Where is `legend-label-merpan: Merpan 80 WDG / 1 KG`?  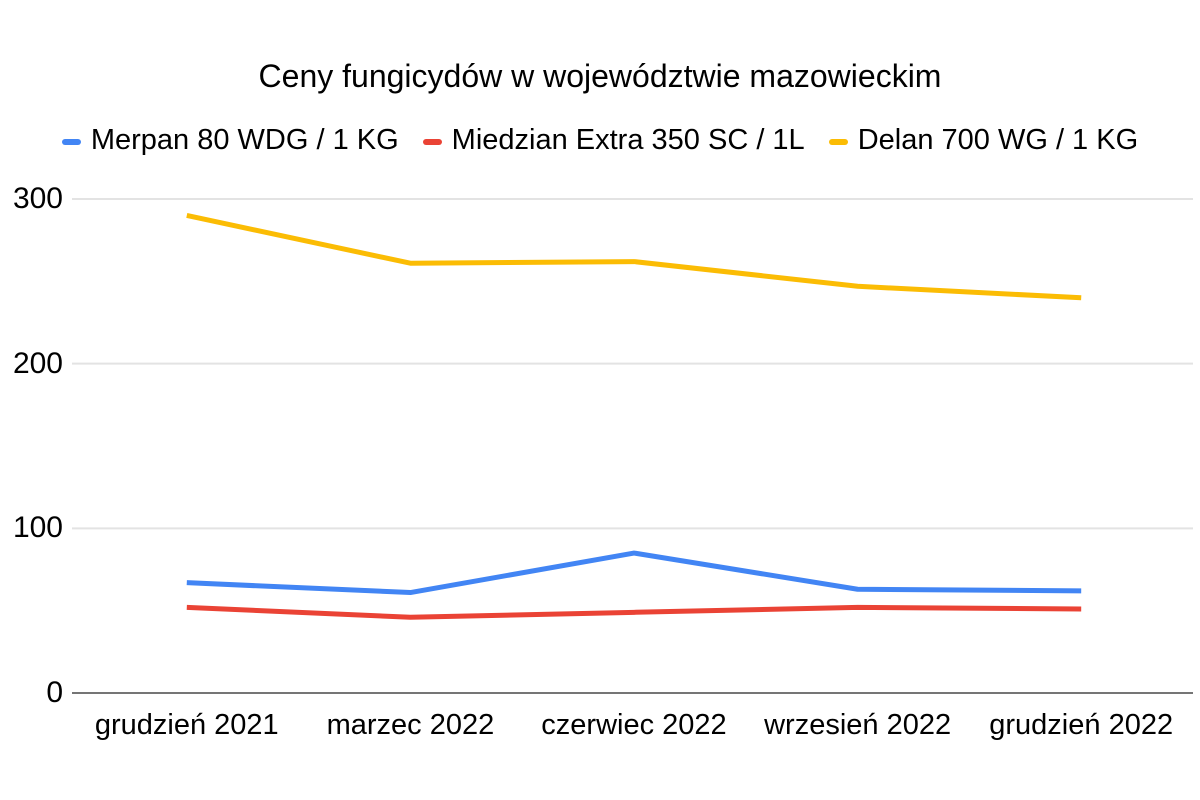
legend-label-merpan: Merpan 80 WDG / 1 KG is located at coordinates (244, 140).